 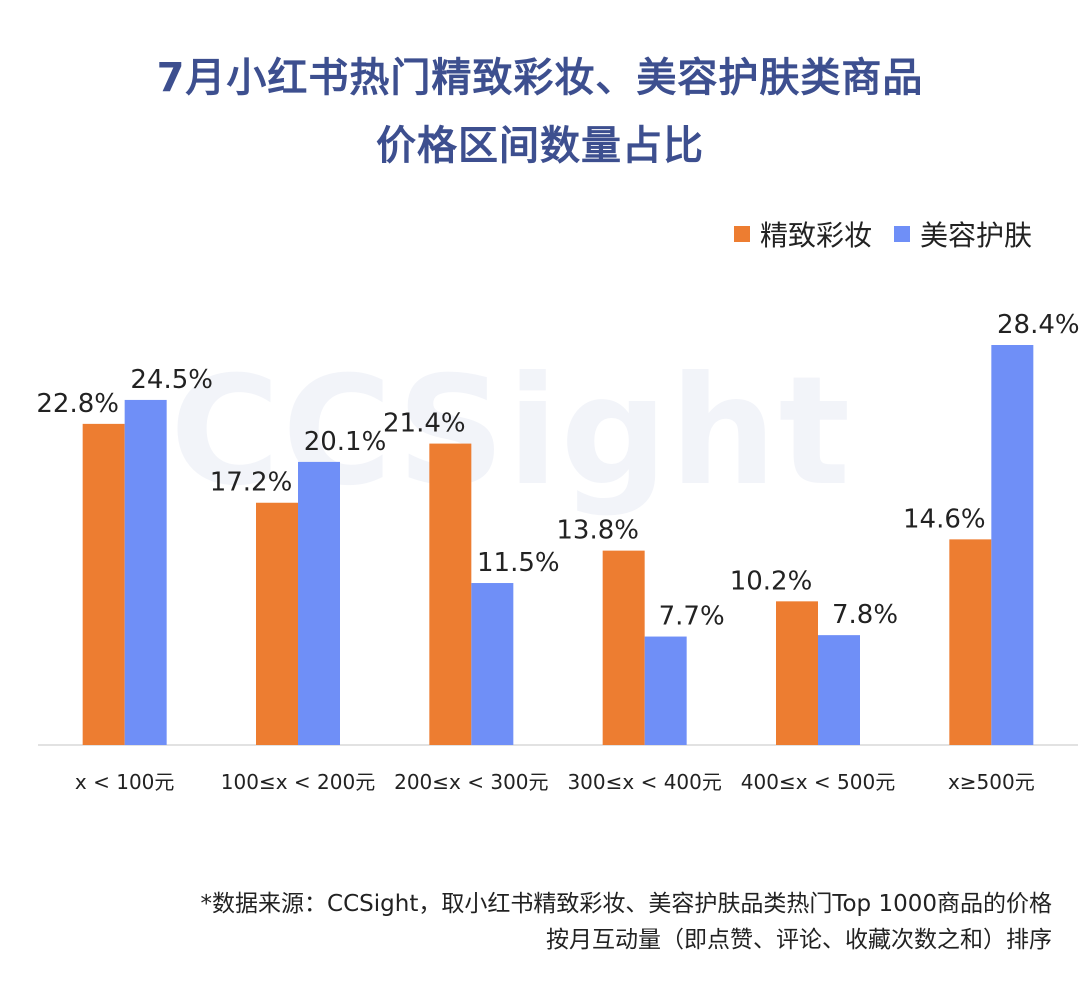 I want to click on data-label-skincare-4: 7.8%, so click(x=865, y=615).